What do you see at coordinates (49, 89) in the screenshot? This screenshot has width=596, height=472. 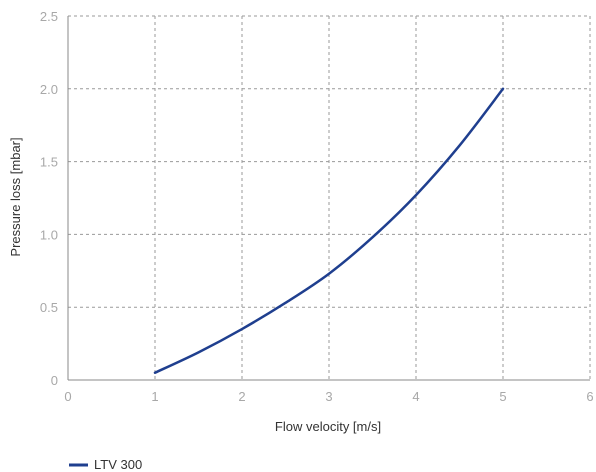 I see `y-tick-label-2.0: 2.0` at bounding box center [49, 89].